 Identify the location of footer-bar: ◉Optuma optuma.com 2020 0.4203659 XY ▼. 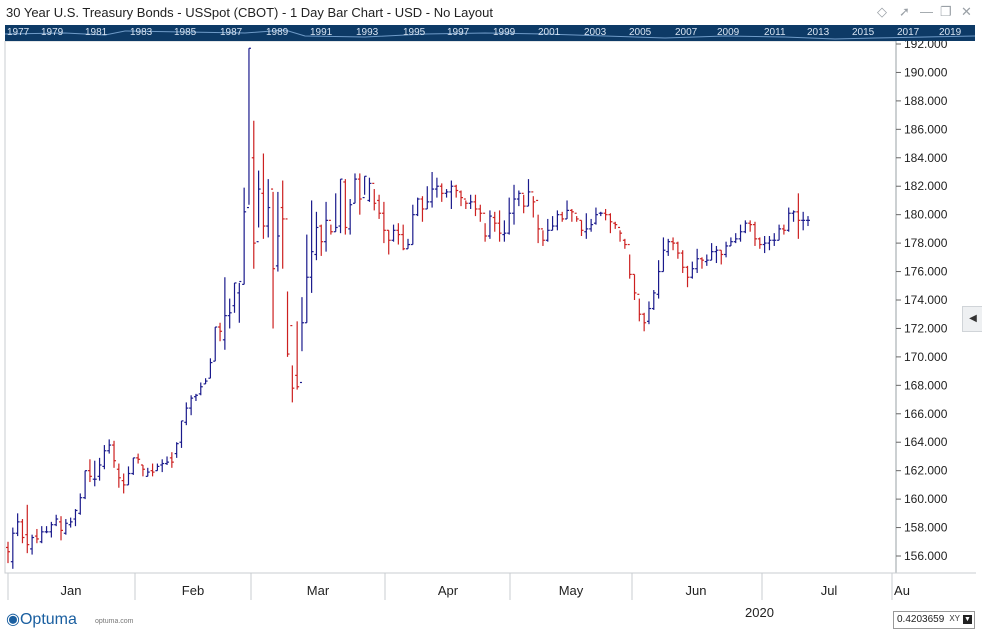
(491, 620).